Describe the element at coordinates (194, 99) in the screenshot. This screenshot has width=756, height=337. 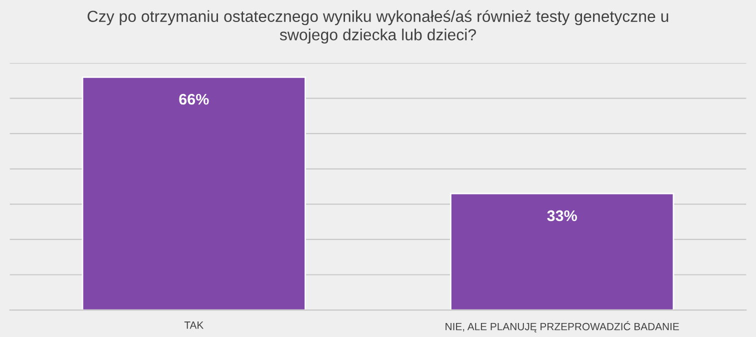
I see `data-label: 66%` at that location.